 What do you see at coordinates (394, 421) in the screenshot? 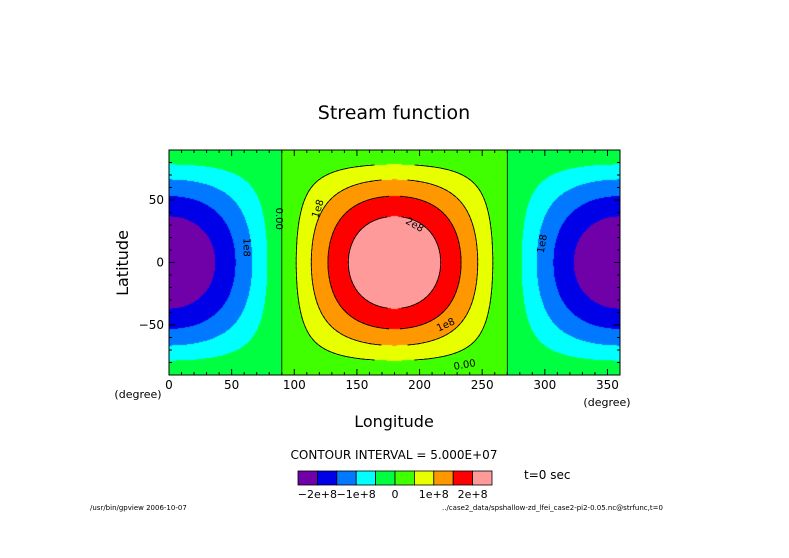
I see `x-axis-label: Longitude` at bounding box center [394, 421].